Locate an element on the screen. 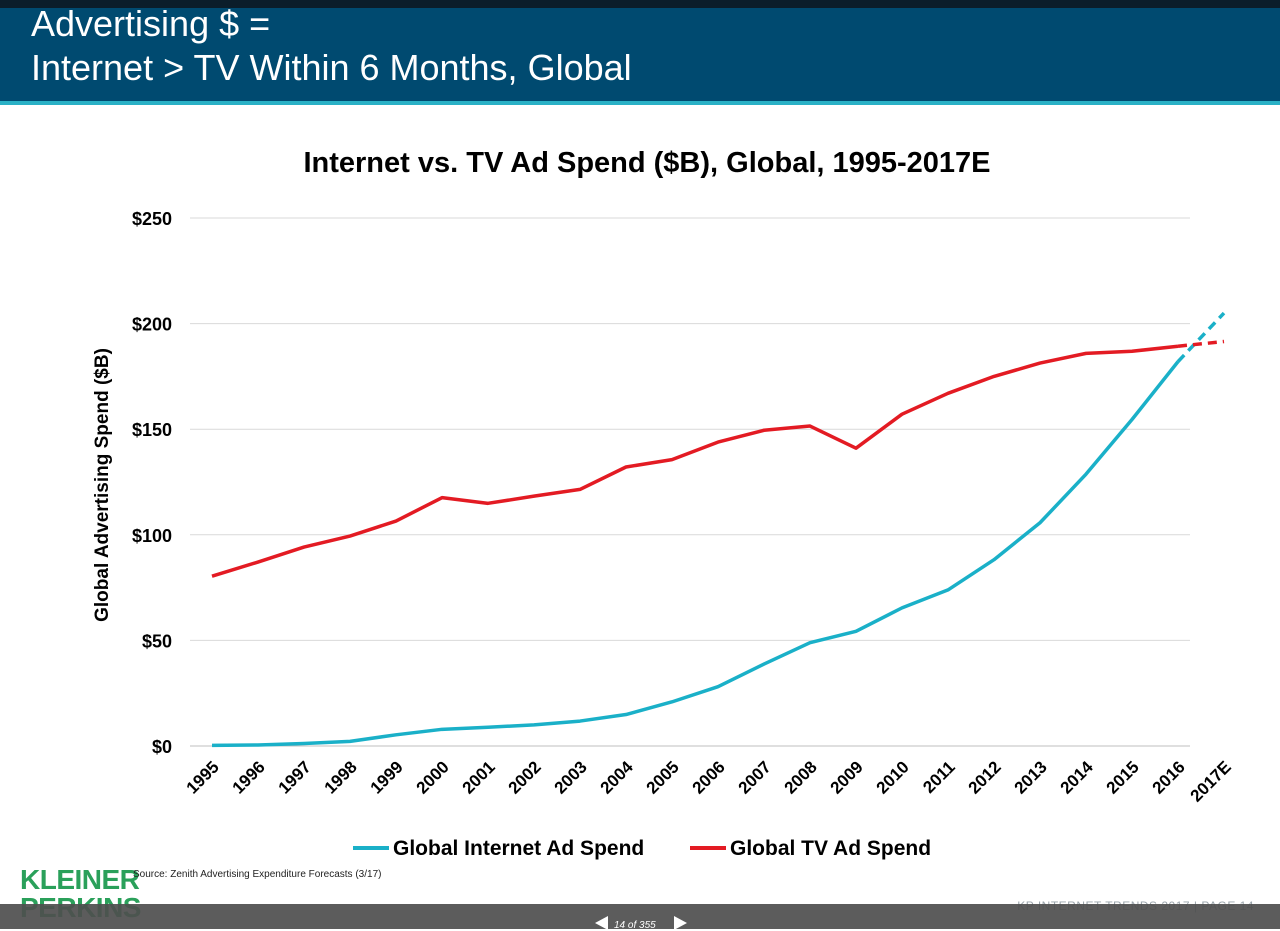  y-tick-label: $250 is located at coordinates (152, 219).